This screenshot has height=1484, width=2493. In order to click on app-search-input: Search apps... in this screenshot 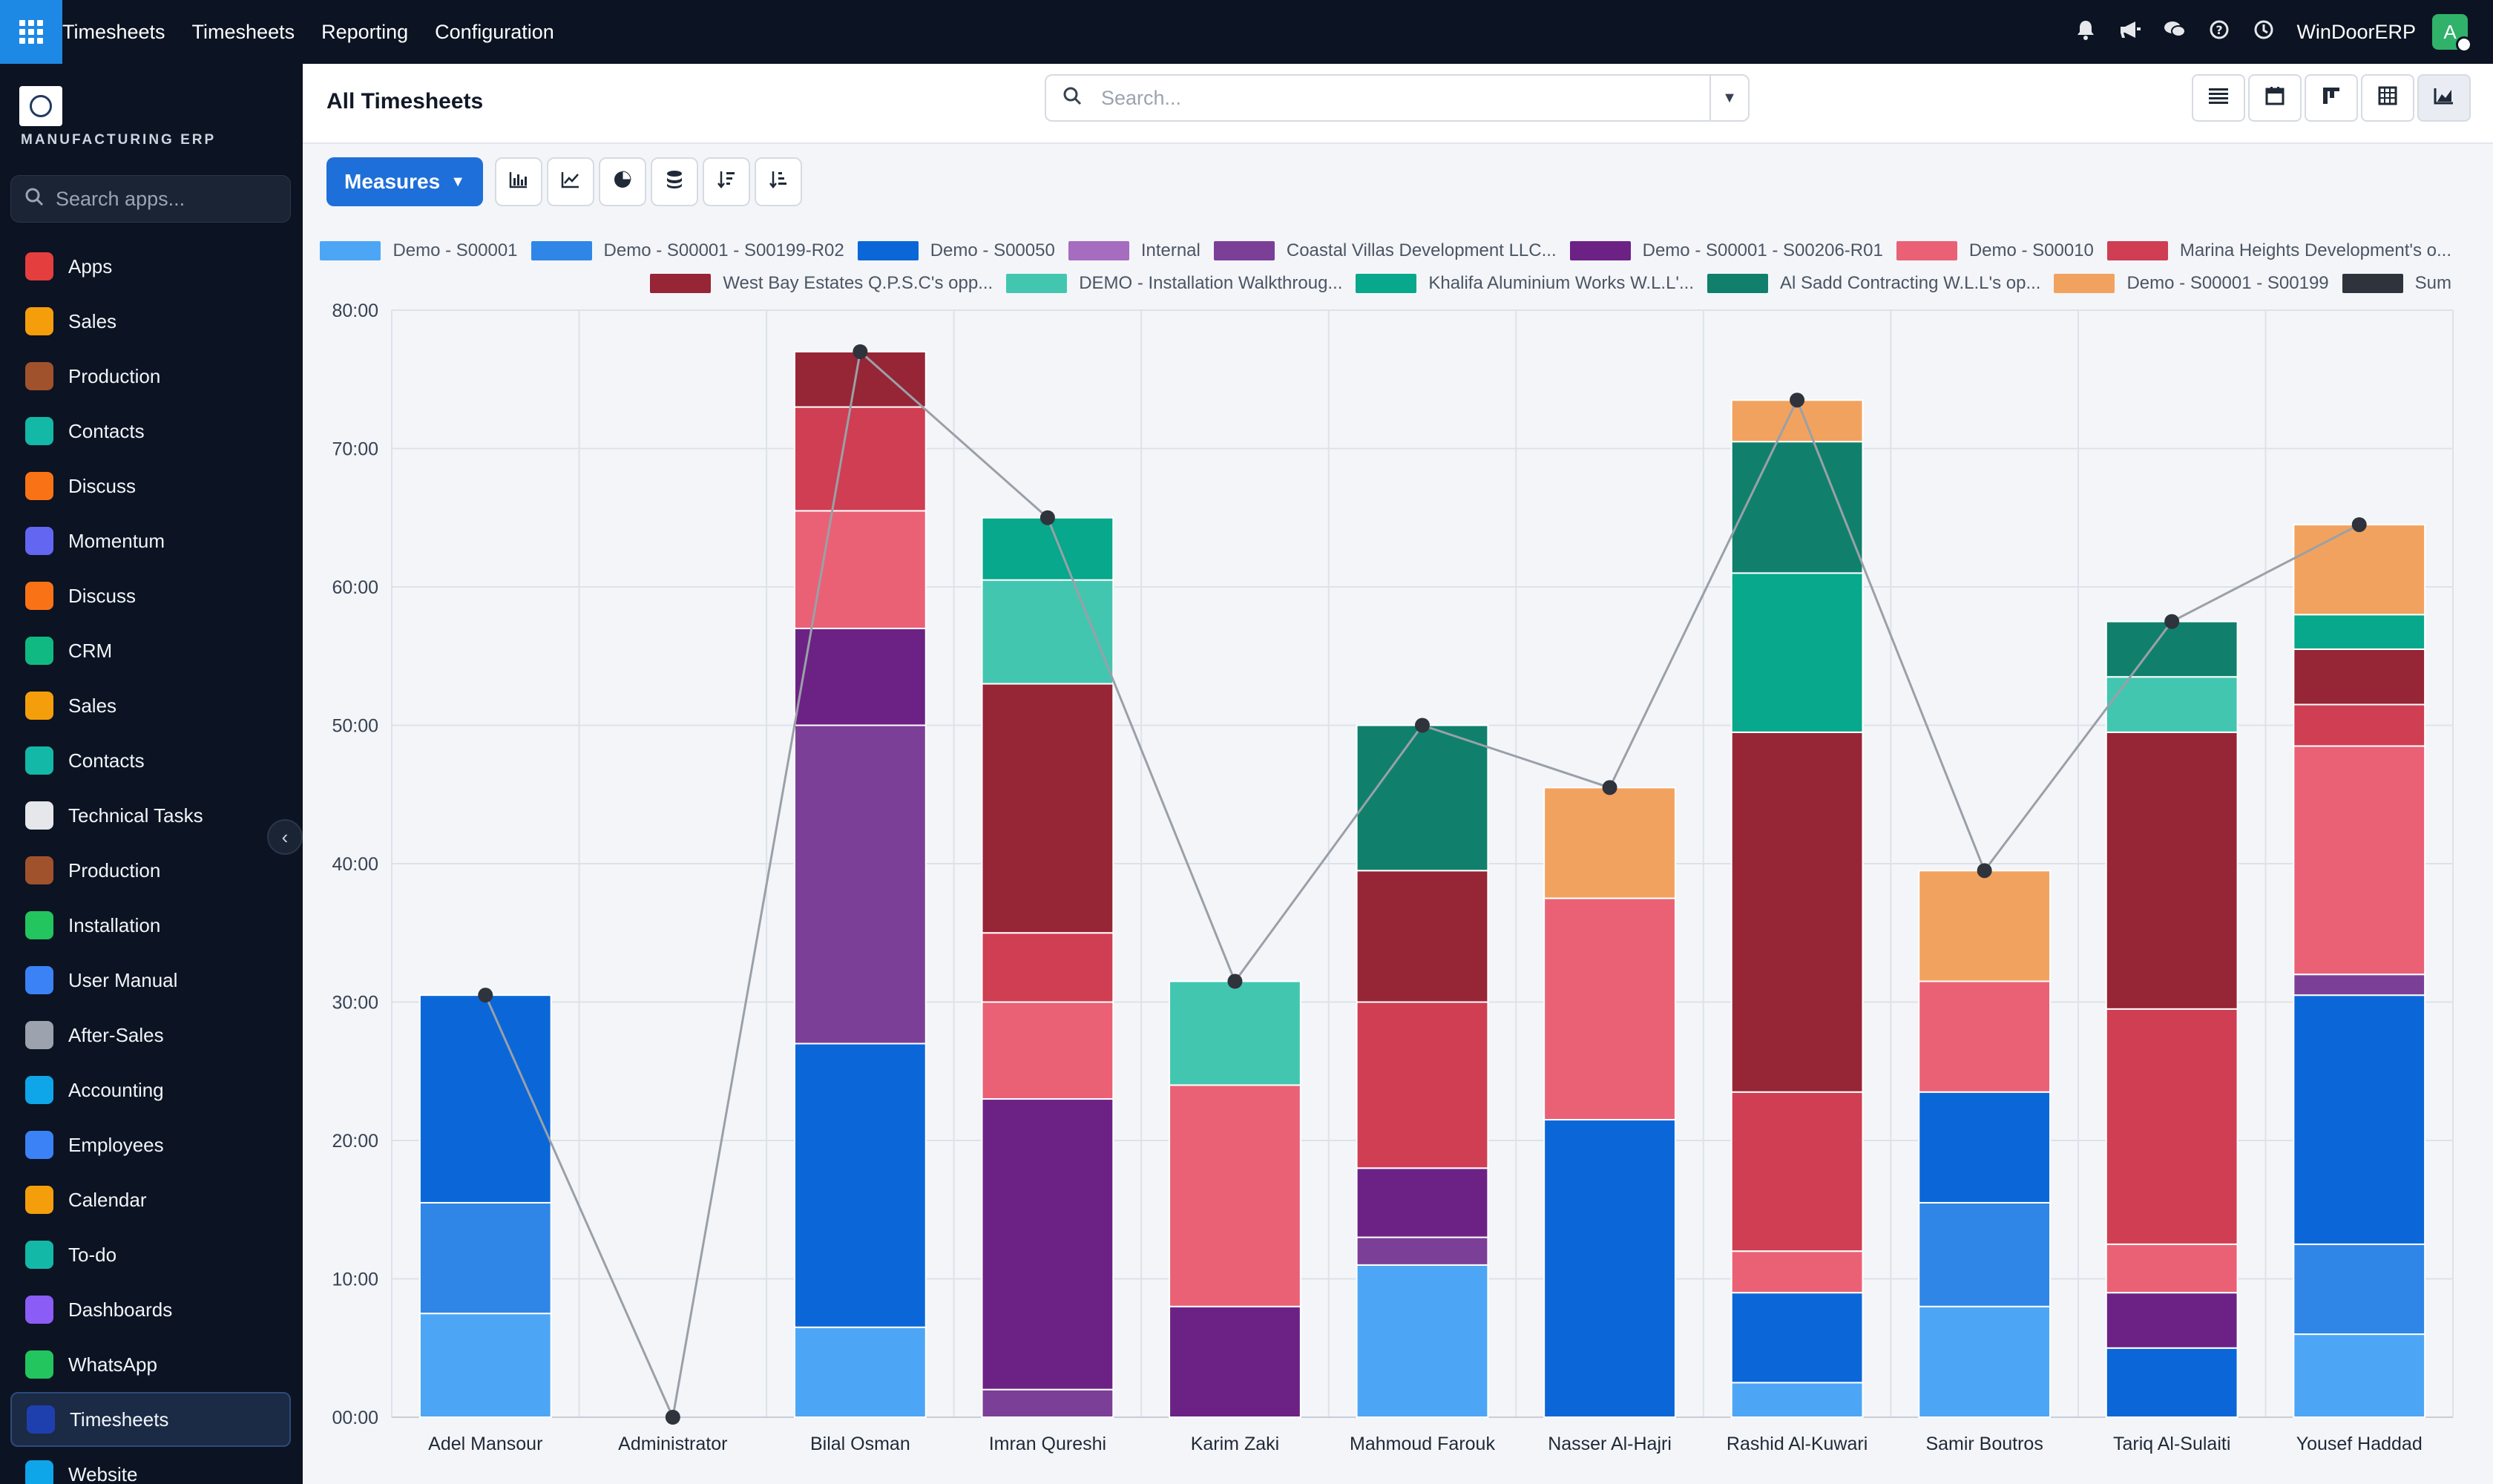, I will do `click(150, 199)`.